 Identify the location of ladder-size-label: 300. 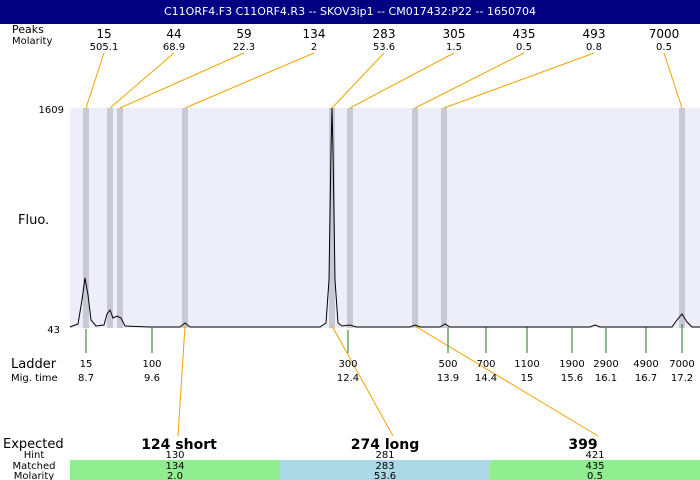
(347, 364).